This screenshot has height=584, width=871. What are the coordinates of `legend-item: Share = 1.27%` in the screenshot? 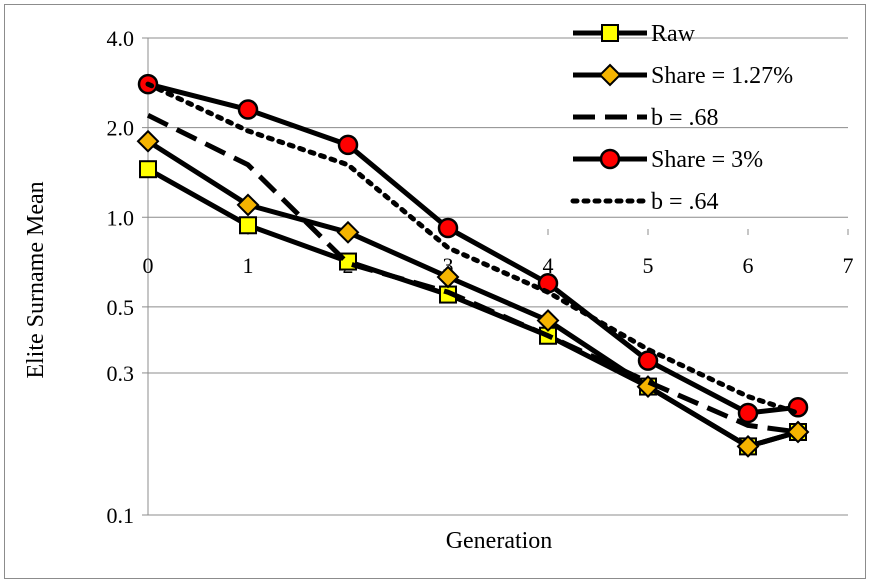 It's located at (683, 76).